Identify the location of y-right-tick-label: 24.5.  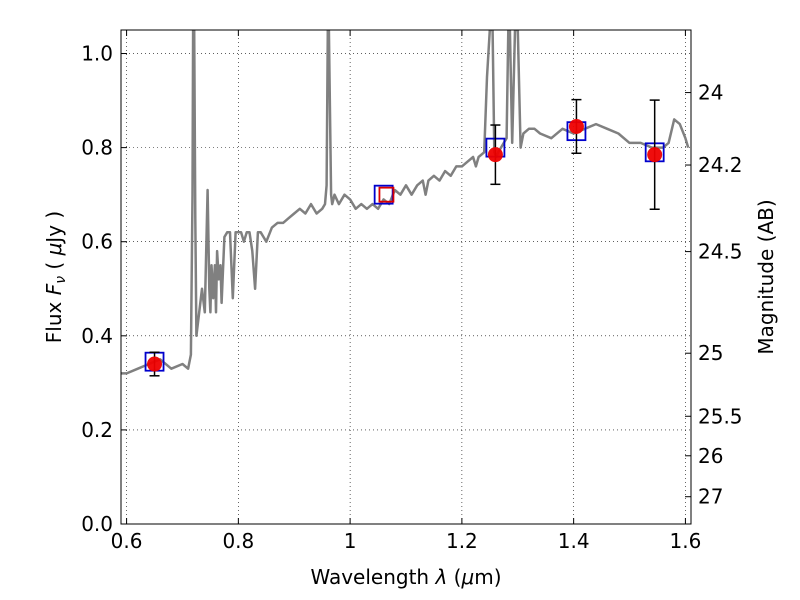
(720, 252).